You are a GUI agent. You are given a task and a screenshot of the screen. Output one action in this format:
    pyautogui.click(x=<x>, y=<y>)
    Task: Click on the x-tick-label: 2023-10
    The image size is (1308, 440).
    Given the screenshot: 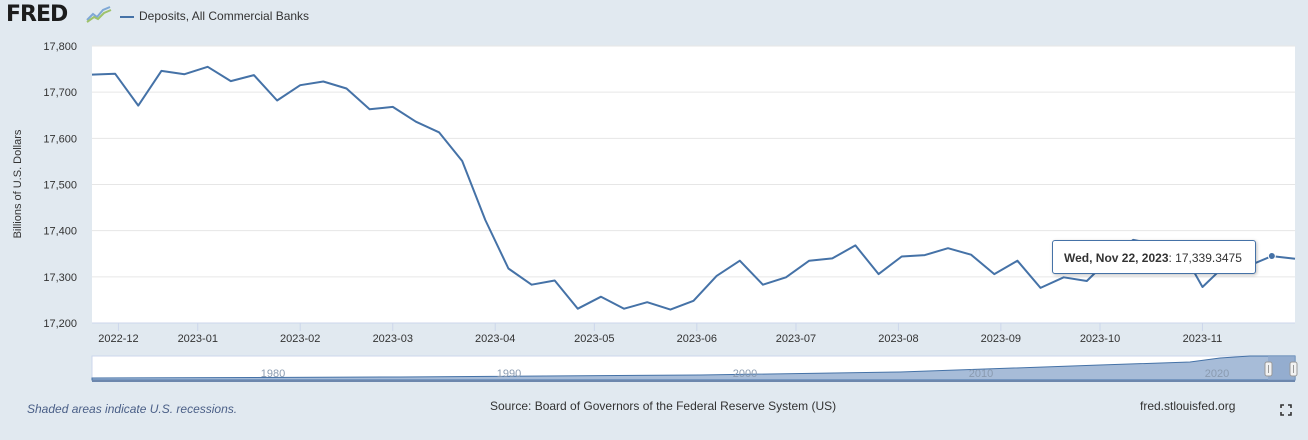 What is the action you would take?
    pyautogui.click(x=1100, y=339)
    